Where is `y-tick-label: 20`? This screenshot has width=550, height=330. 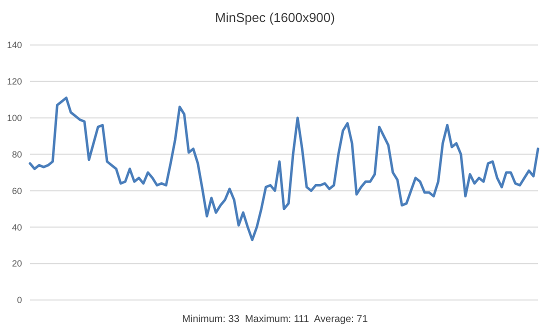
y-tick-label: 20 is located at coordinates (17, 263).